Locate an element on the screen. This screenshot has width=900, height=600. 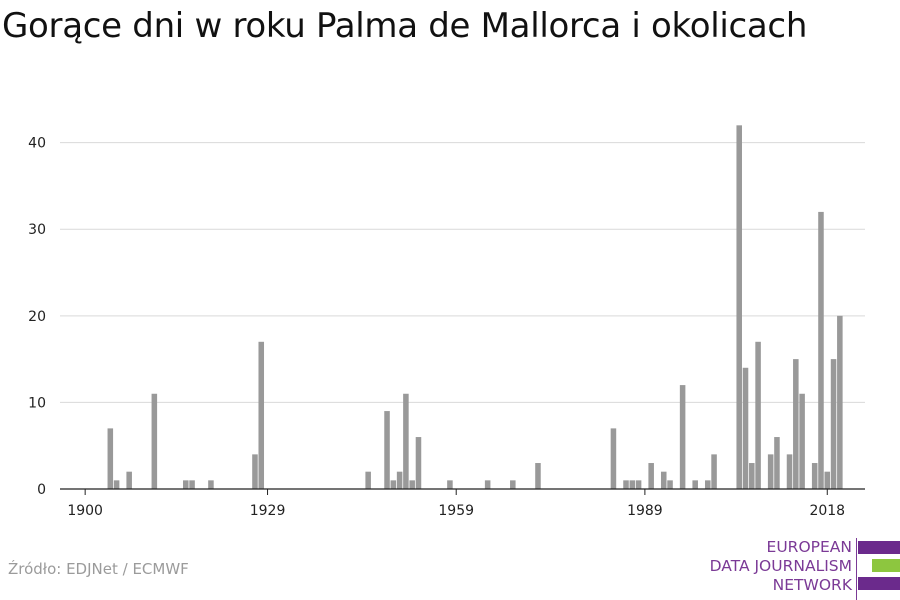
x-tick-label: 1959 is located at coordinates (456, 511).